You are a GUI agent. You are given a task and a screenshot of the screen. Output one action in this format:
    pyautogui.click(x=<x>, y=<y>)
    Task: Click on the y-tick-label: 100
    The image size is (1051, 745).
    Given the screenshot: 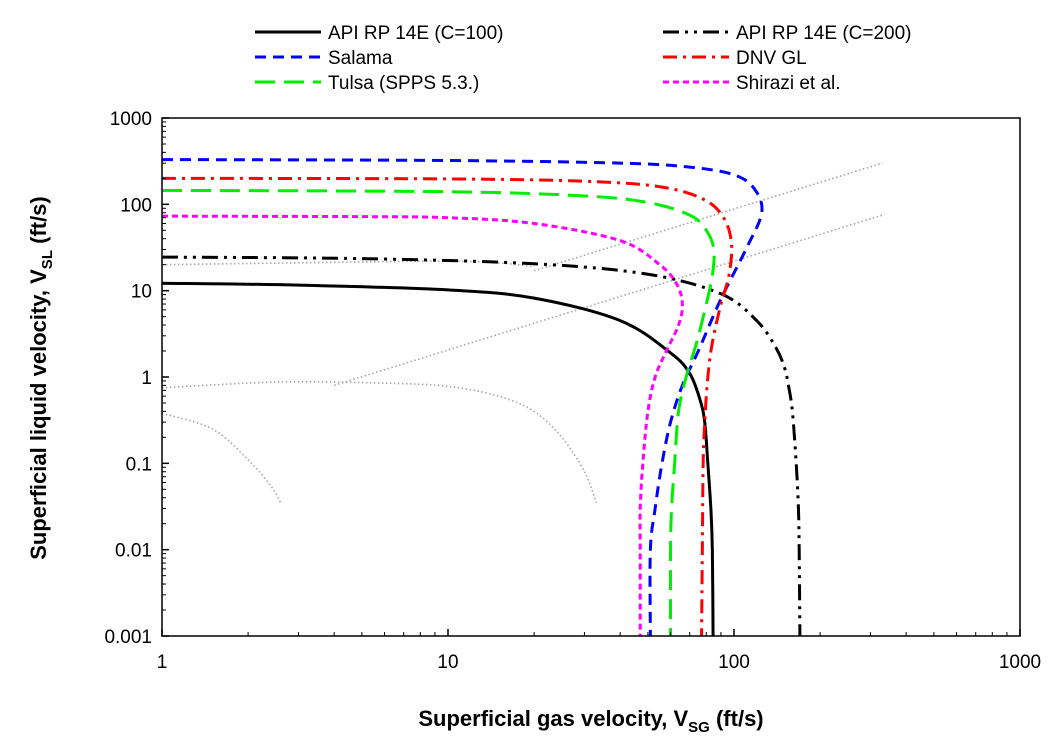 What is the action you would take?
    pyautogui.click(x=136, y=205)
    